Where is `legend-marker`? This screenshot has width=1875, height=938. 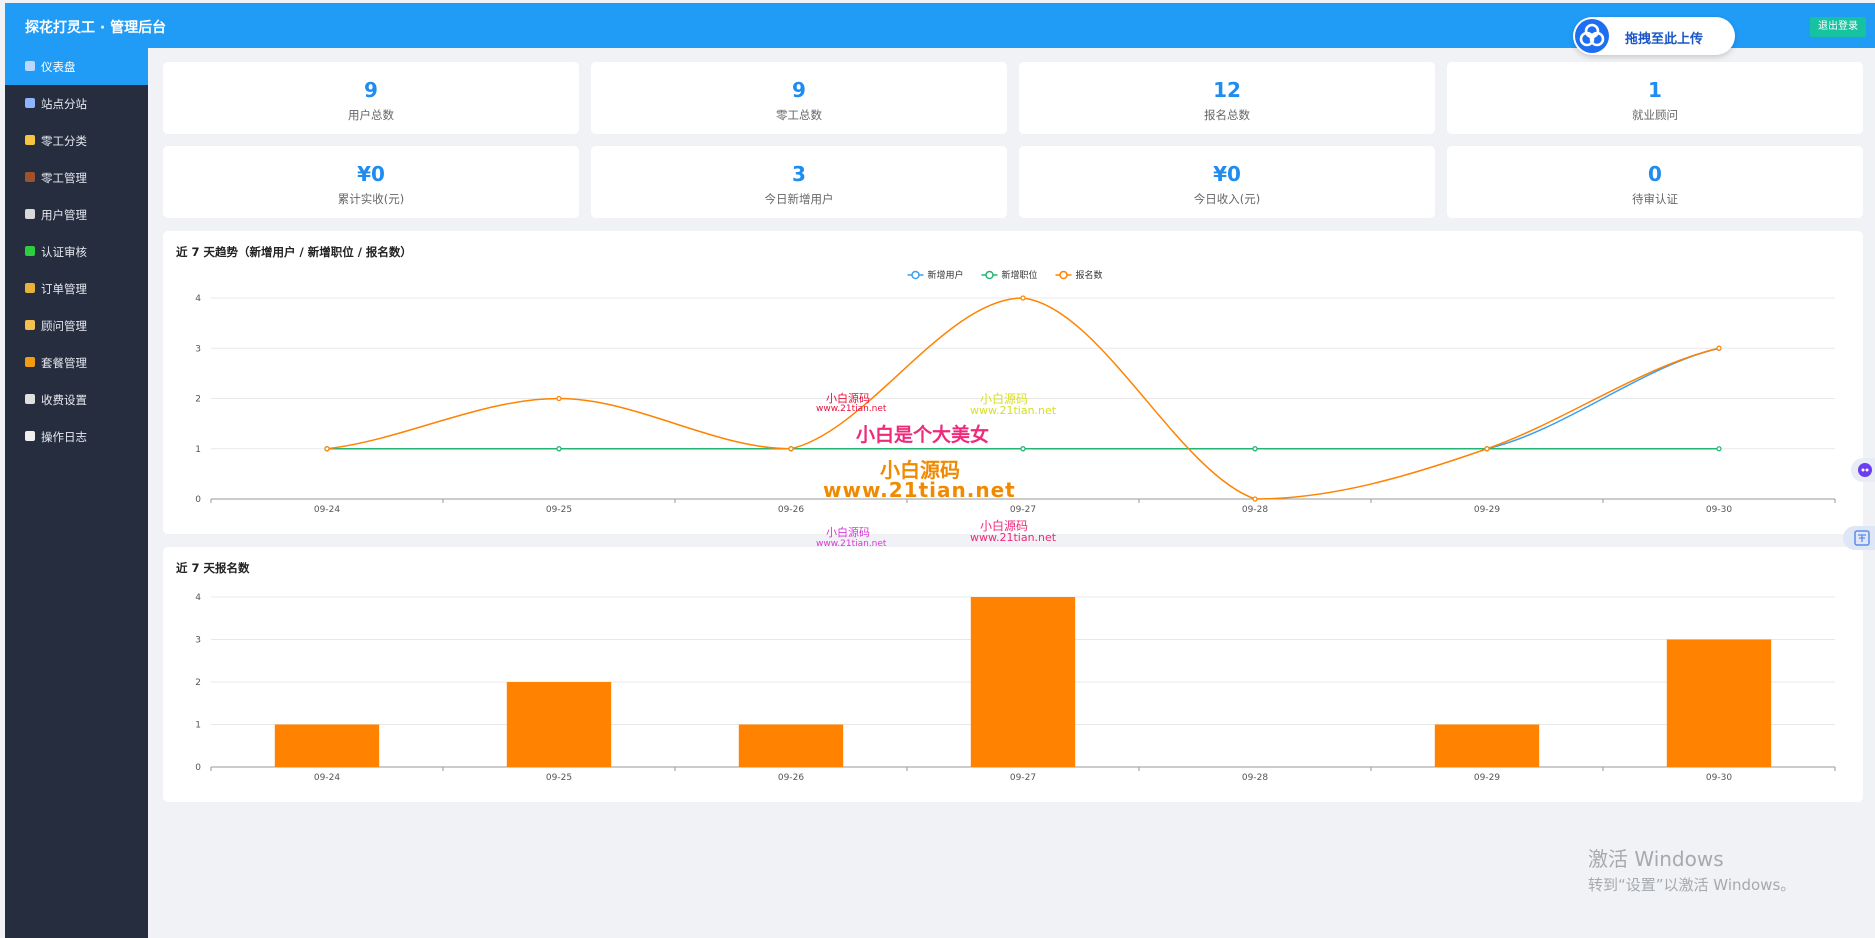
legend-marker is located at coordinates (989, 275).